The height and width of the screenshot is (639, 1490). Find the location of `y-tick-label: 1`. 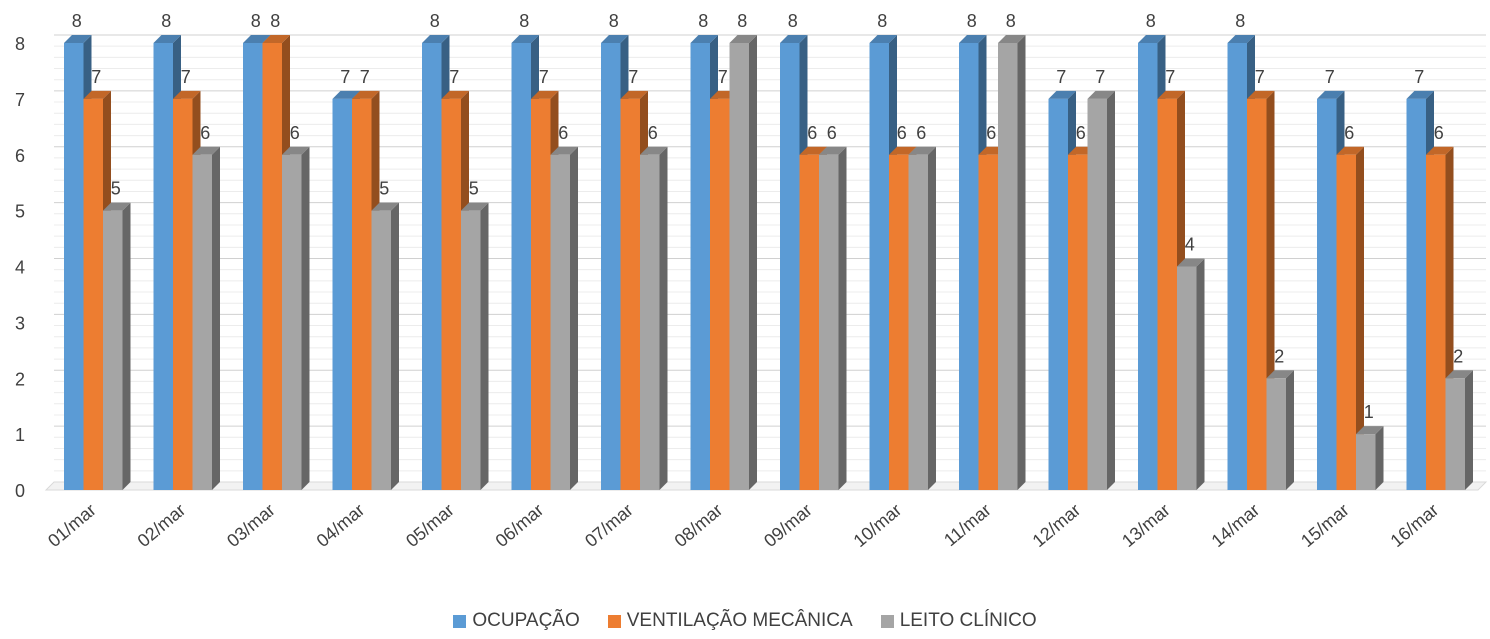

y-tick-label: 1 is located at coordinates (20, 435).